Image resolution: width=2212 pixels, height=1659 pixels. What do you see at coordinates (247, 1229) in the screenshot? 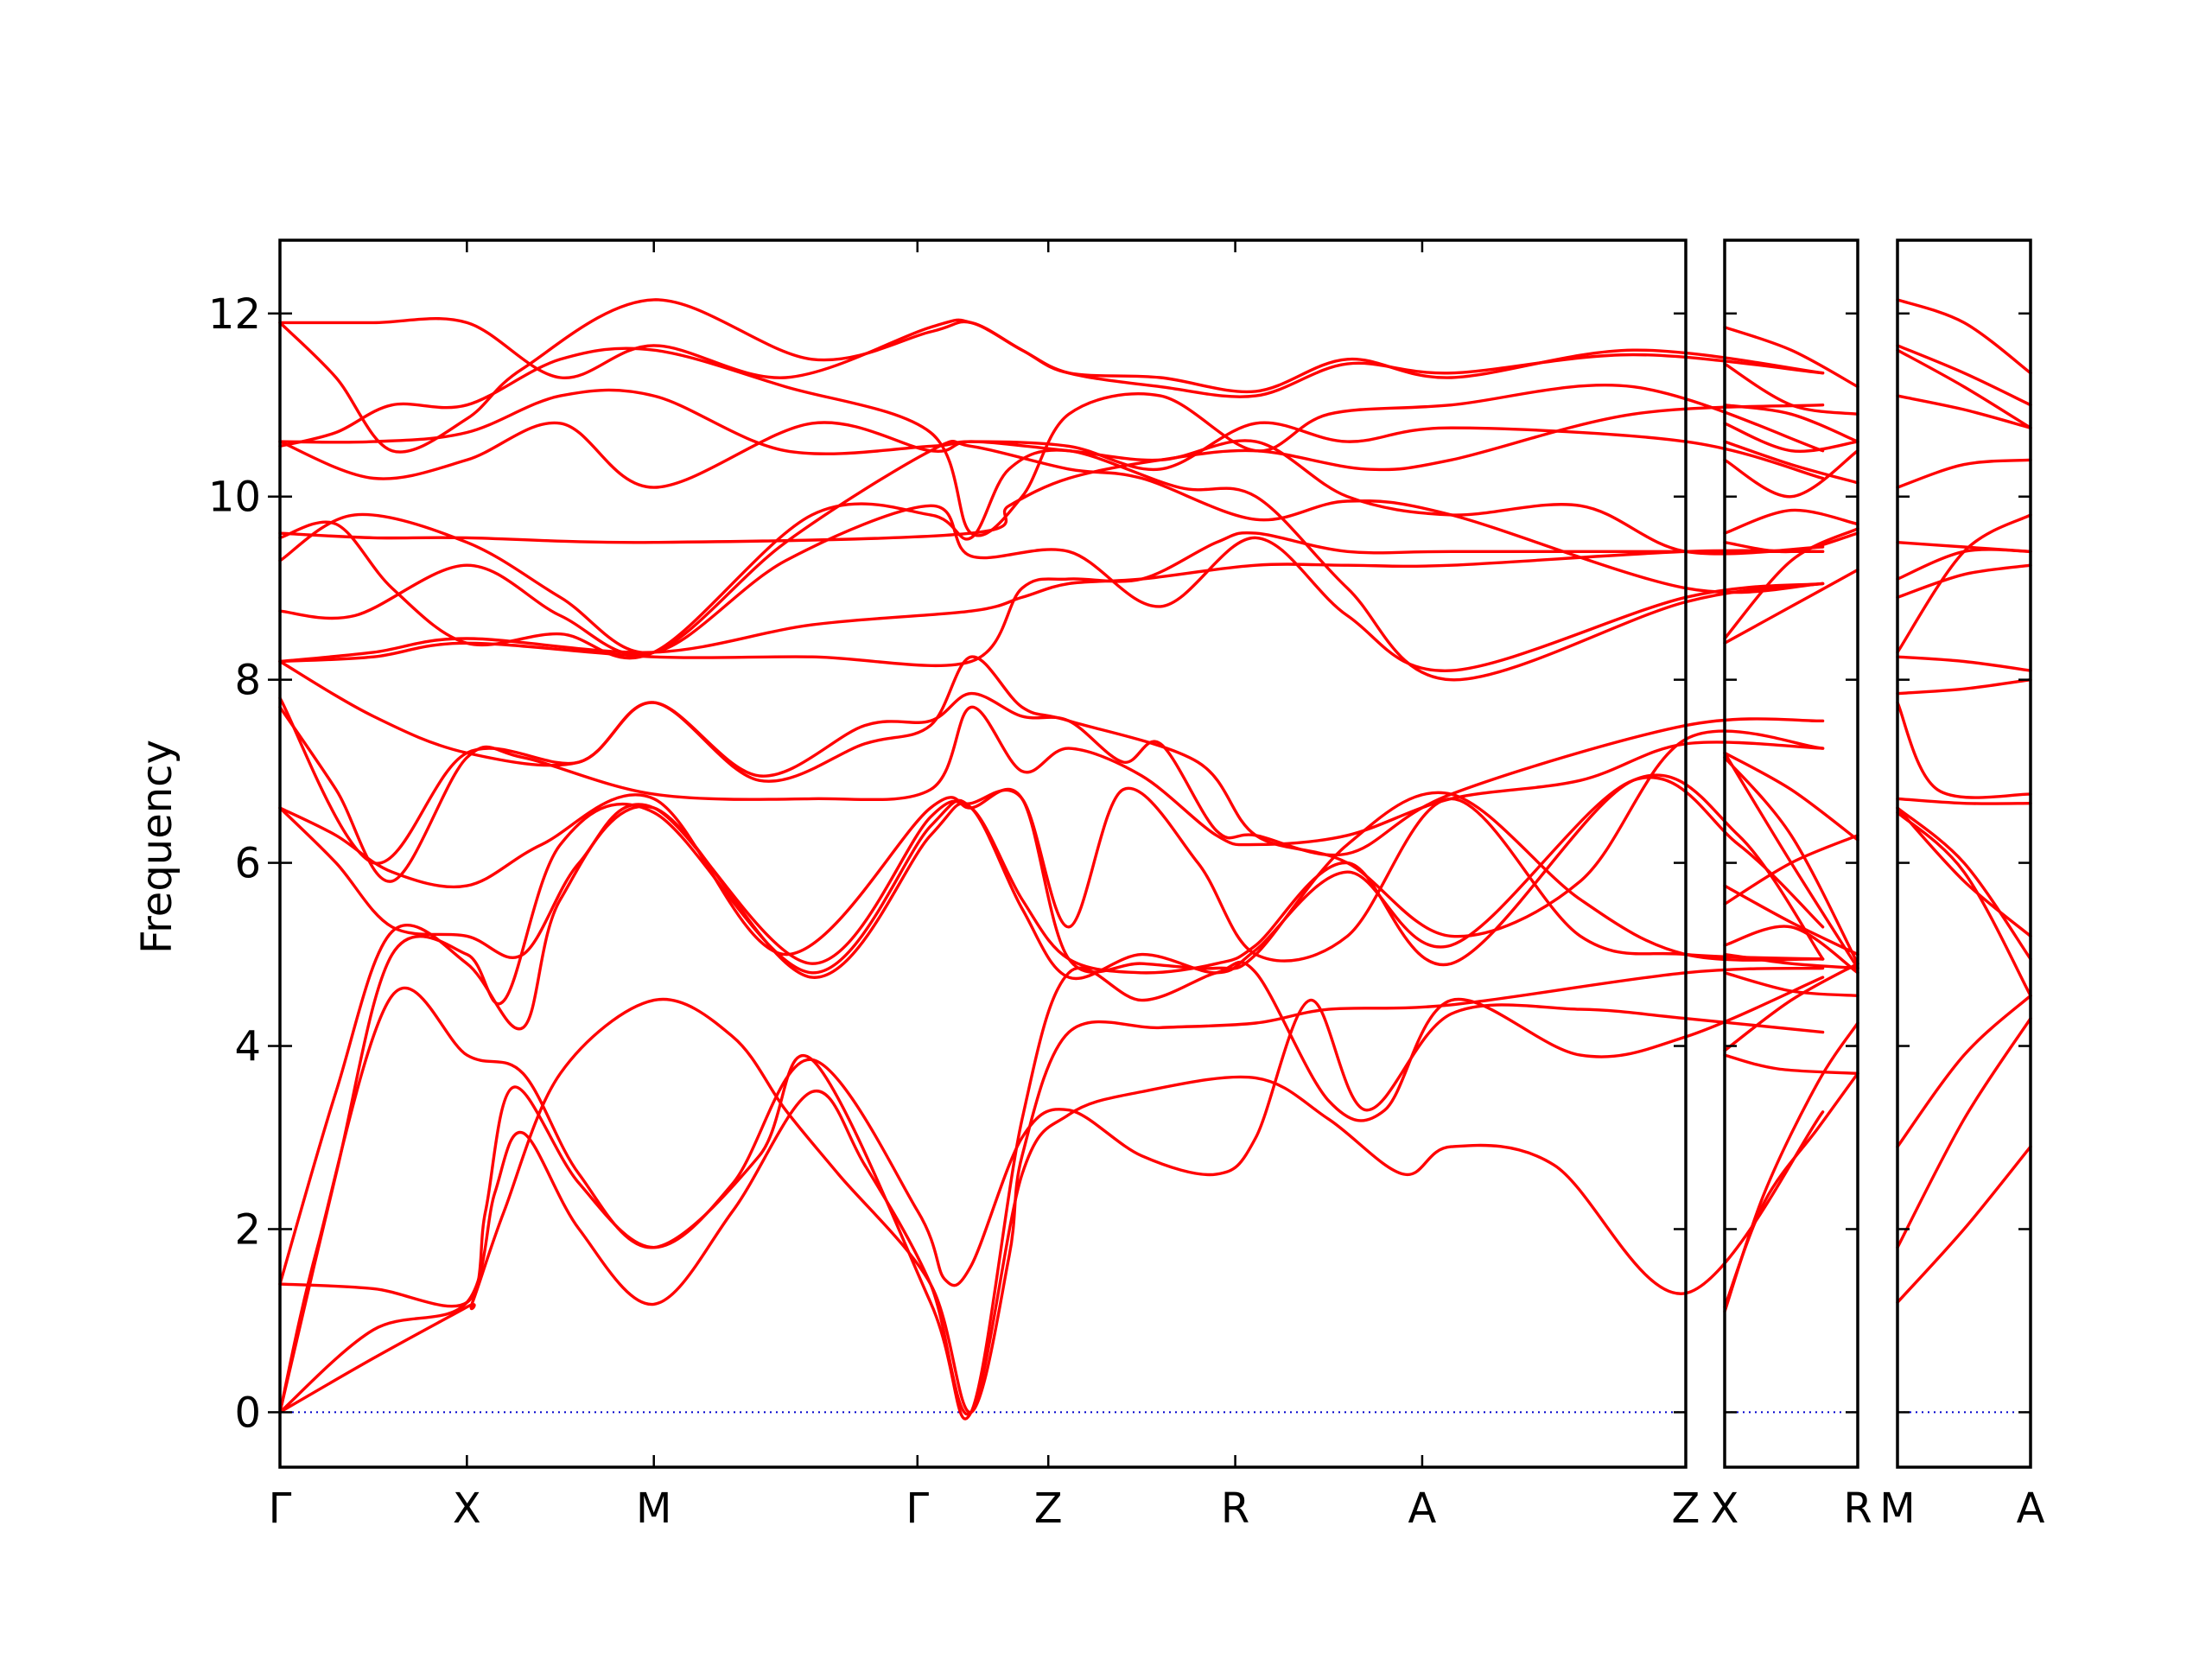
I see `y-tick-label: 2` at bounding box center [247, 1229].